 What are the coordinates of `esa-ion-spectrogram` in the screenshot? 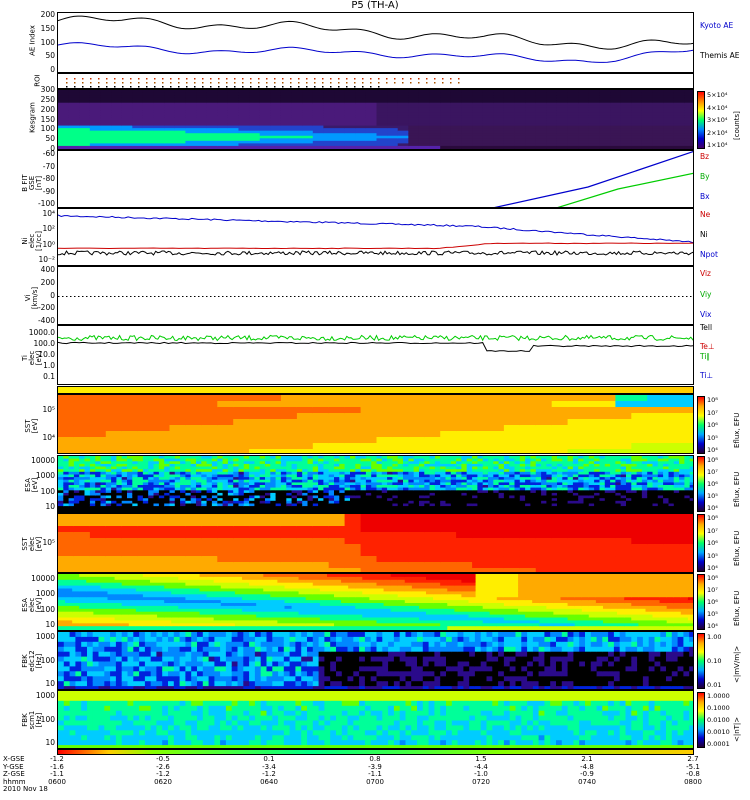 It's located at (375, 484).